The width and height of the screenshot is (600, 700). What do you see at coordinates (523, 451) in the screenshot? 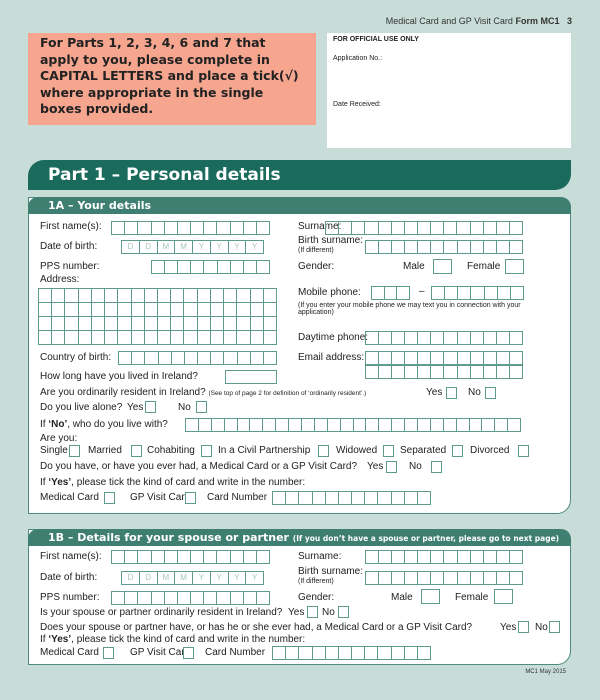
I see `status-divorced-checkbox` at bounding box center [523, 451].